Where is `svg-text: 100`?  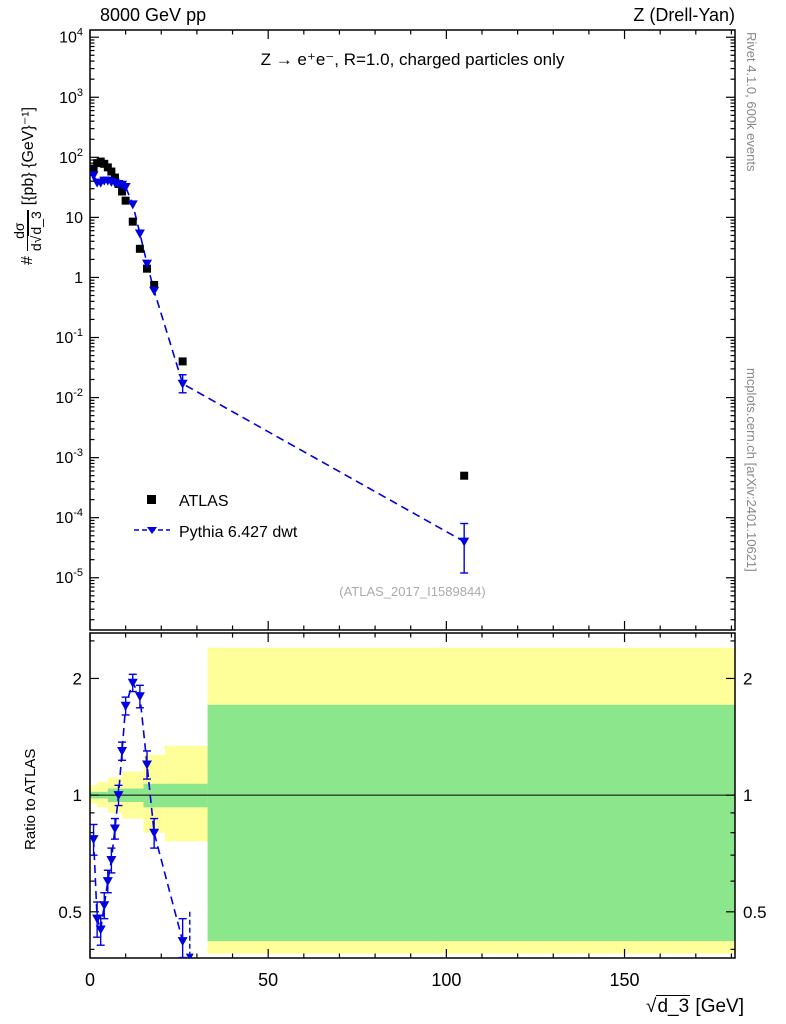
svg-text: 100 is located at coordinates (446, 980).